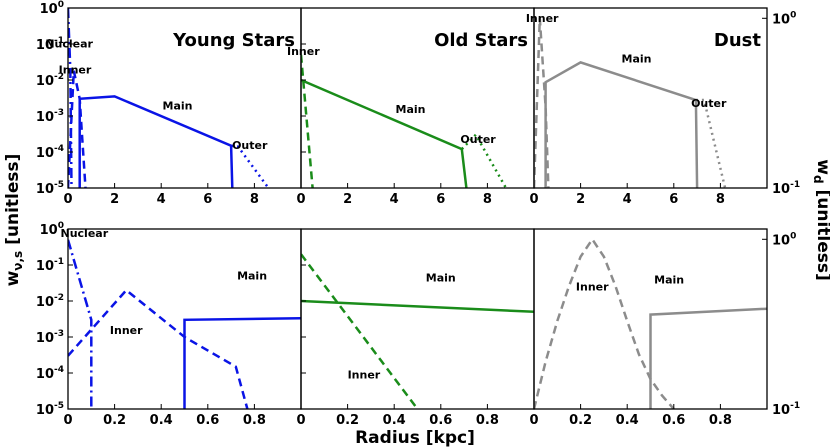 The width and height of the screenshot is (830, 448). What do you see at coordinates (233, 40) in the screenshot?
I see `panel-title: Young Stars` at bounding box center [233, 40].